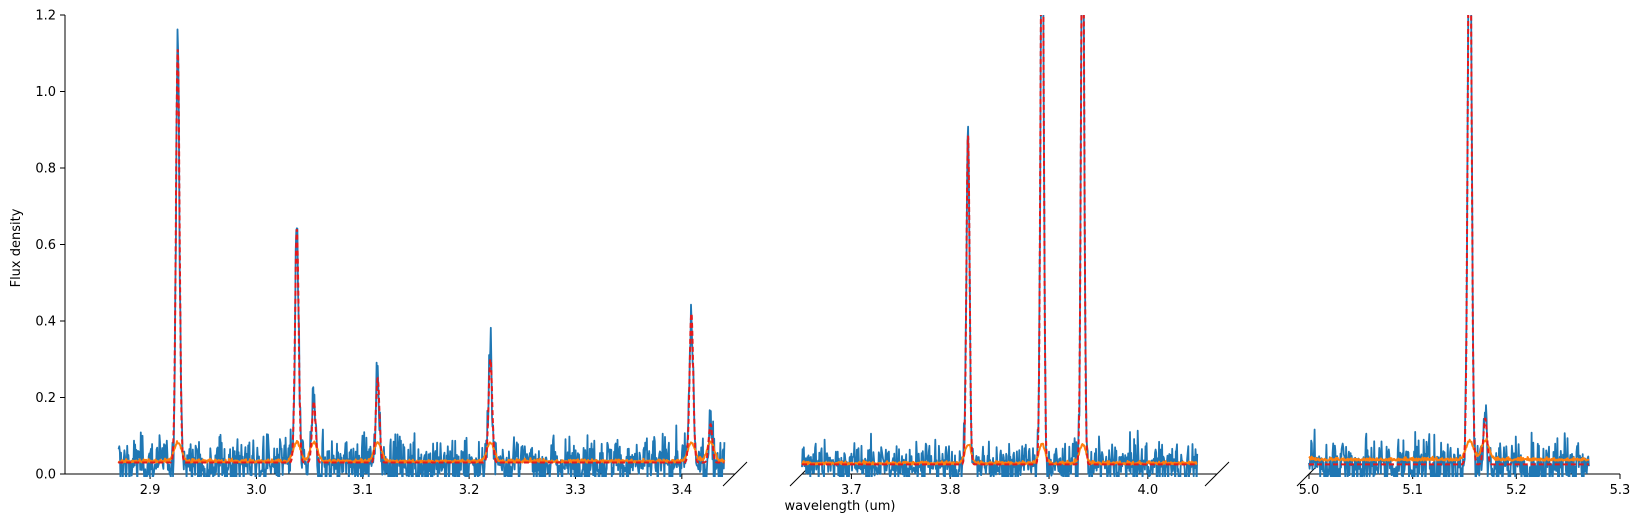  Describe the element at coordinates (45, 16) in the screenshot. I see `y-tick-label: 1.2` at that location.